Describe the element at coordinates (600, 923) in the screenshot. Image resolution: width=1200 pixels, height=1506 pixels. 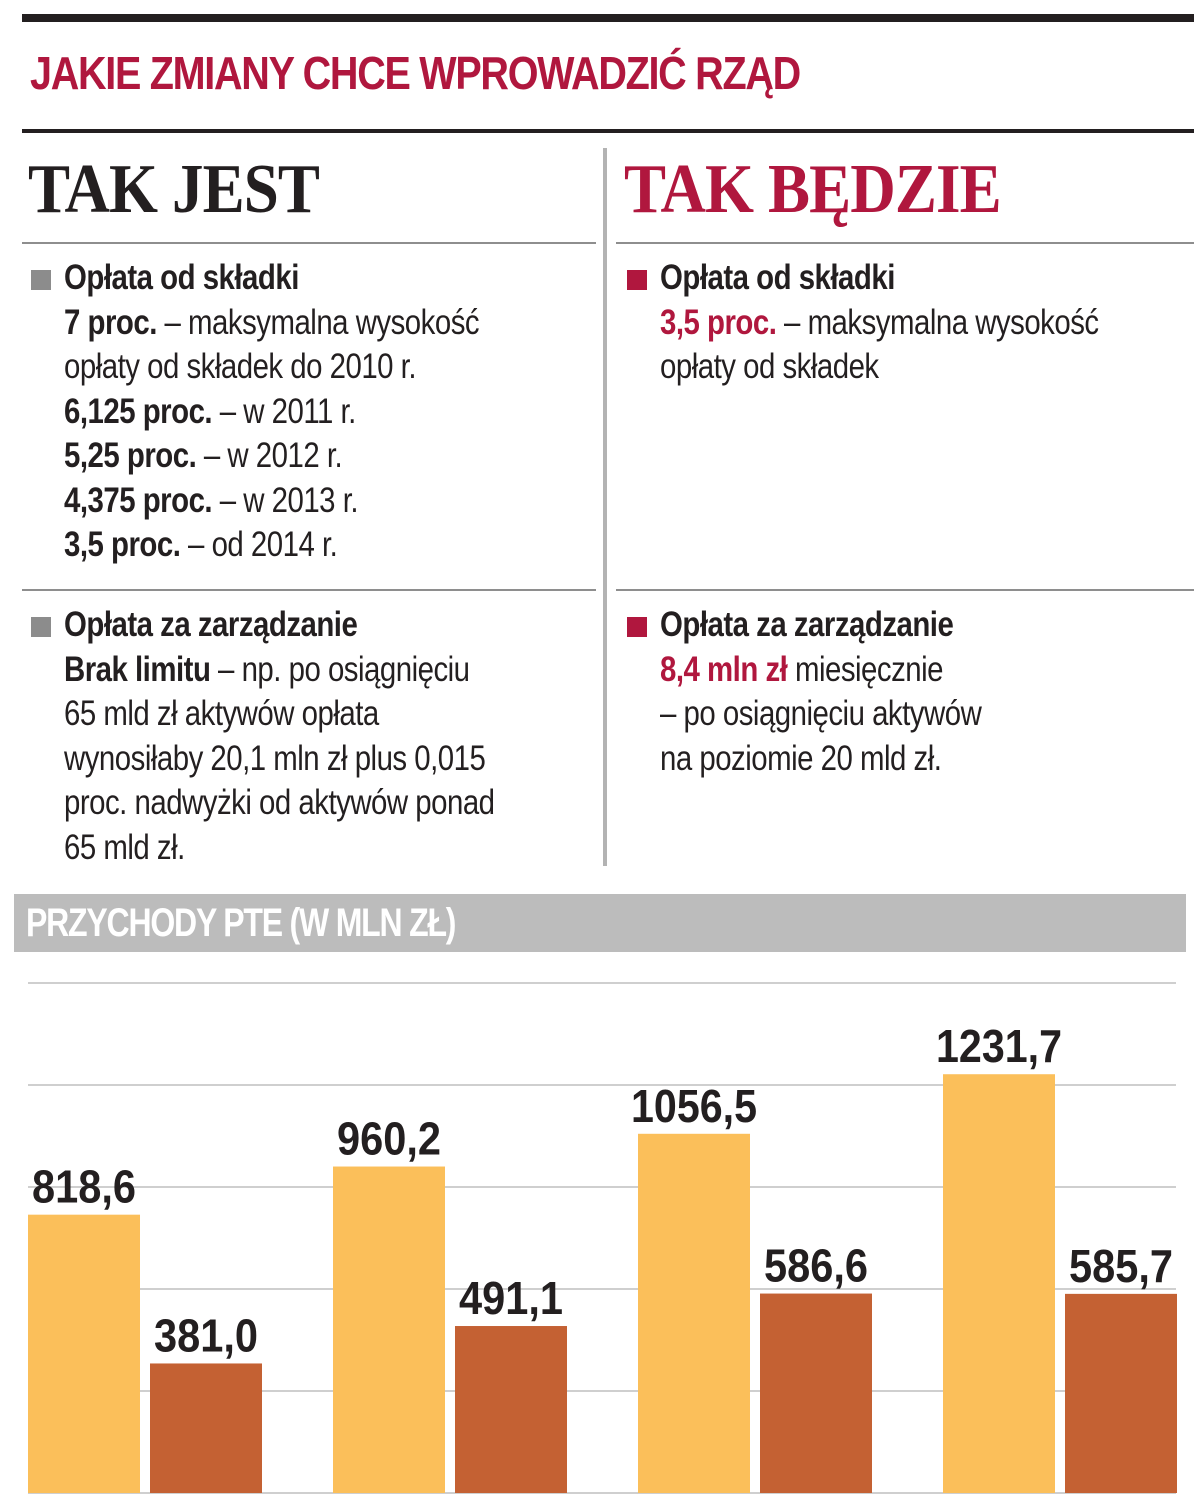
I see `chart-title-band` at that location.